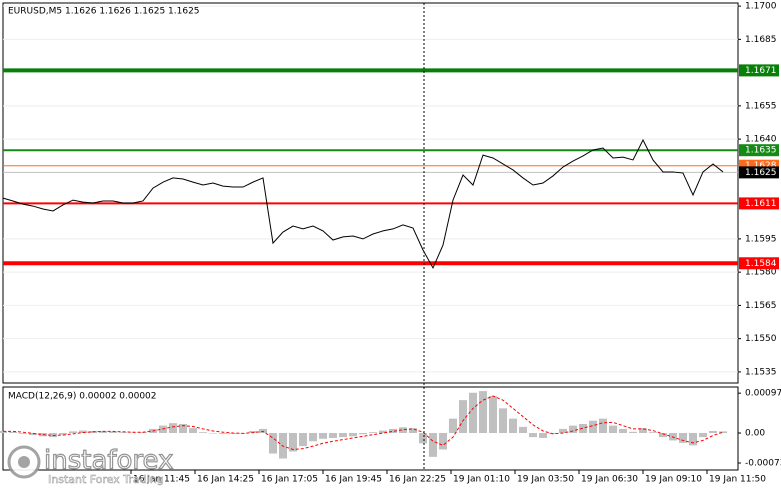 This screenshot has height=489, width=781. What do you see at coordinates (363, 422) in the screenshot?
I see `signal-line` at bounding box center [363, 422].